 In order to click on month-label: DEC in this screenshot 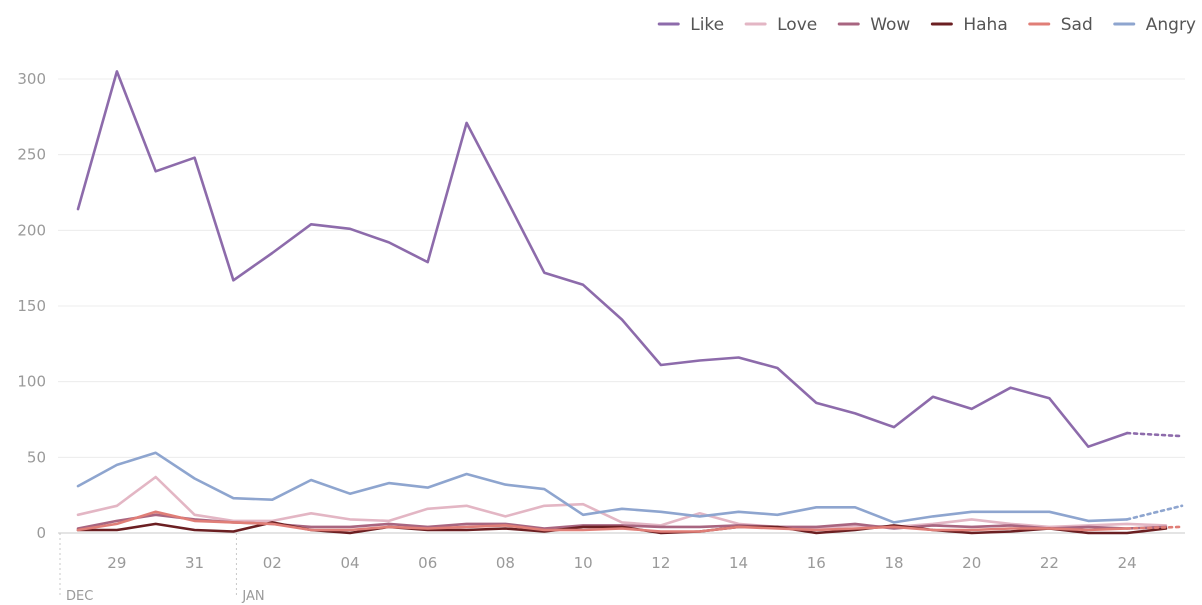, I will do `click(79, 596)`.